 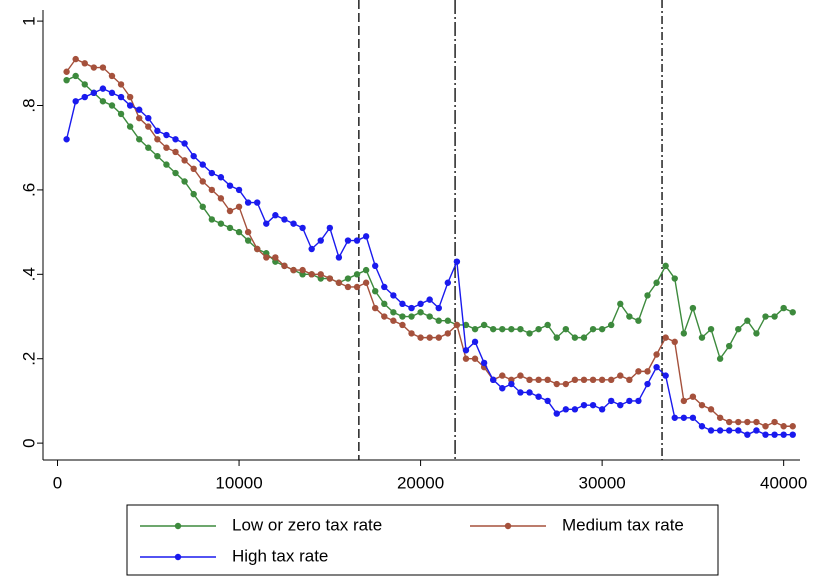 What do you see at coordinates (783, 482) in the screenshot?
I see `x-tick-label: 40000` at bounding box center [783, 482].